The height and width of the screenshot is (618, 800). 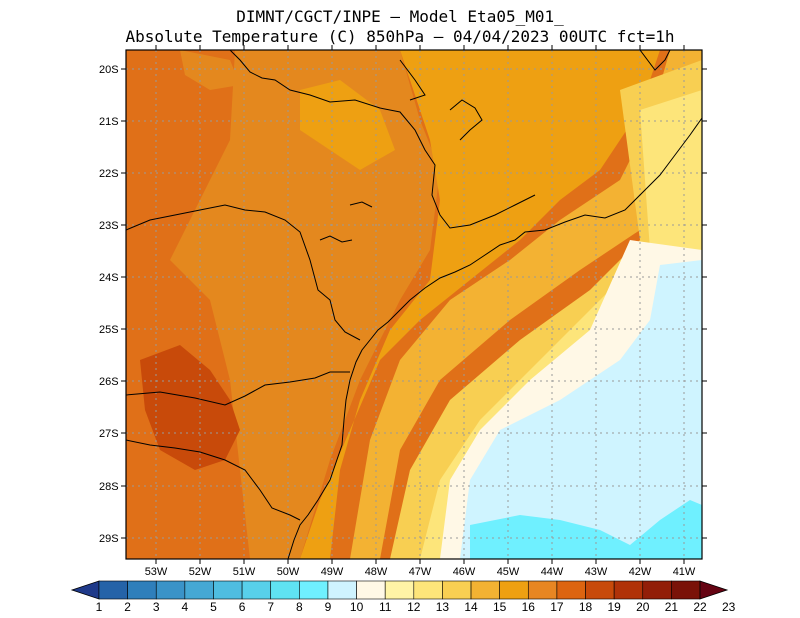 I want to click on lon-label: 42W, so click(x=640, y=572).